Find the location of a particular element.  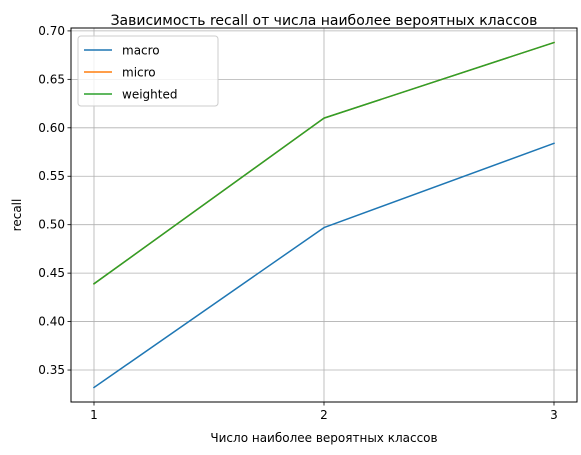

x-tick-label: 2 is located at coordinates (324, 415).